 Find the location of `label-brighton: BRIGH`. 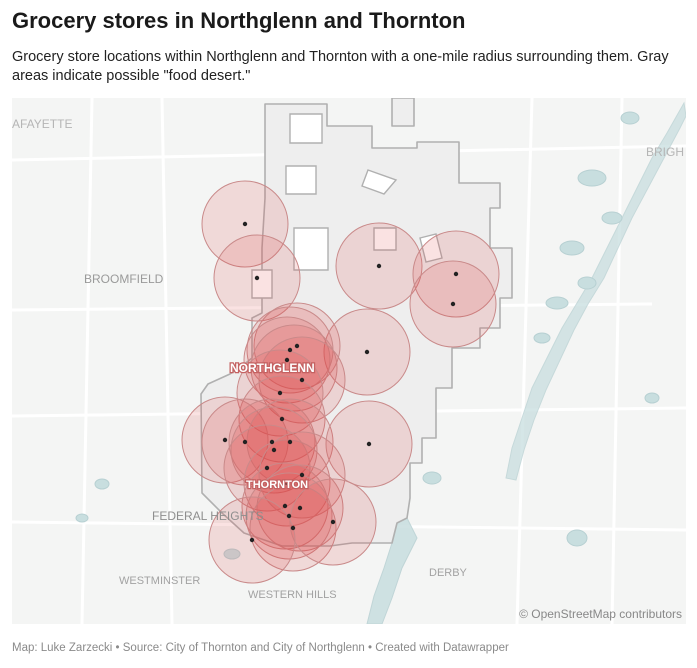

label-brighton: BRIGH is located at coordinates (665, 152).